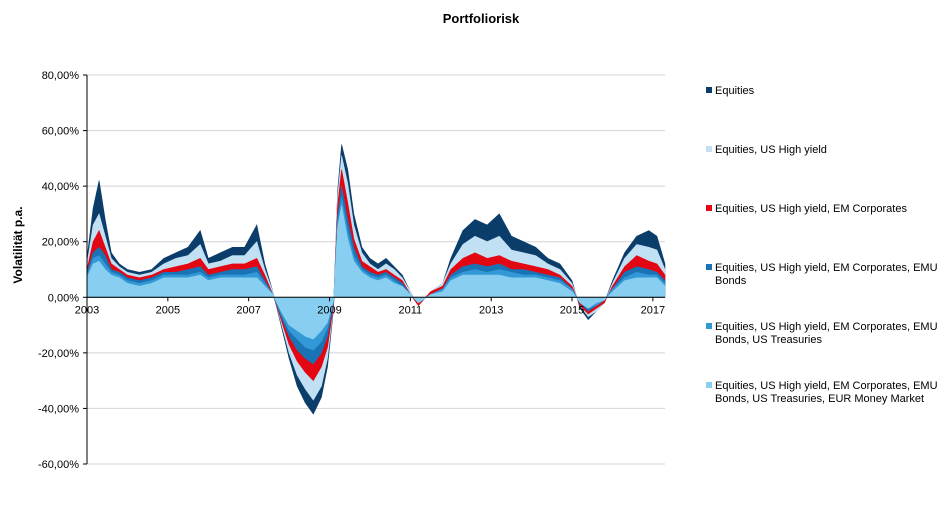  What do you see at coordinates (58, 409) in the screenshot?
I see `y-tick-label: -40,00%` at bounding box center [58, 409].